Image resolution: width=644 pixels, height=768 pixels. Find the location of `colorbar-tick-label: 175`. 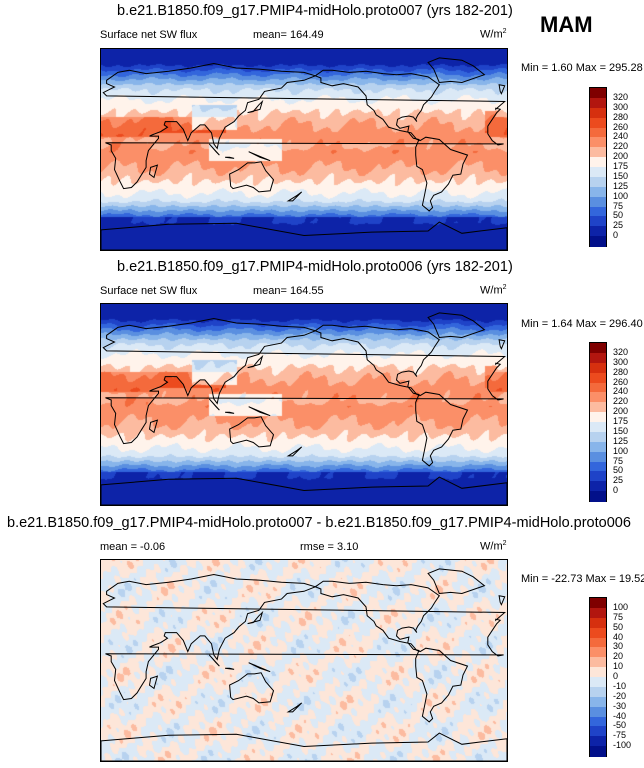

colorbar-tick-label: 175 is located at coordinates (621, 166).